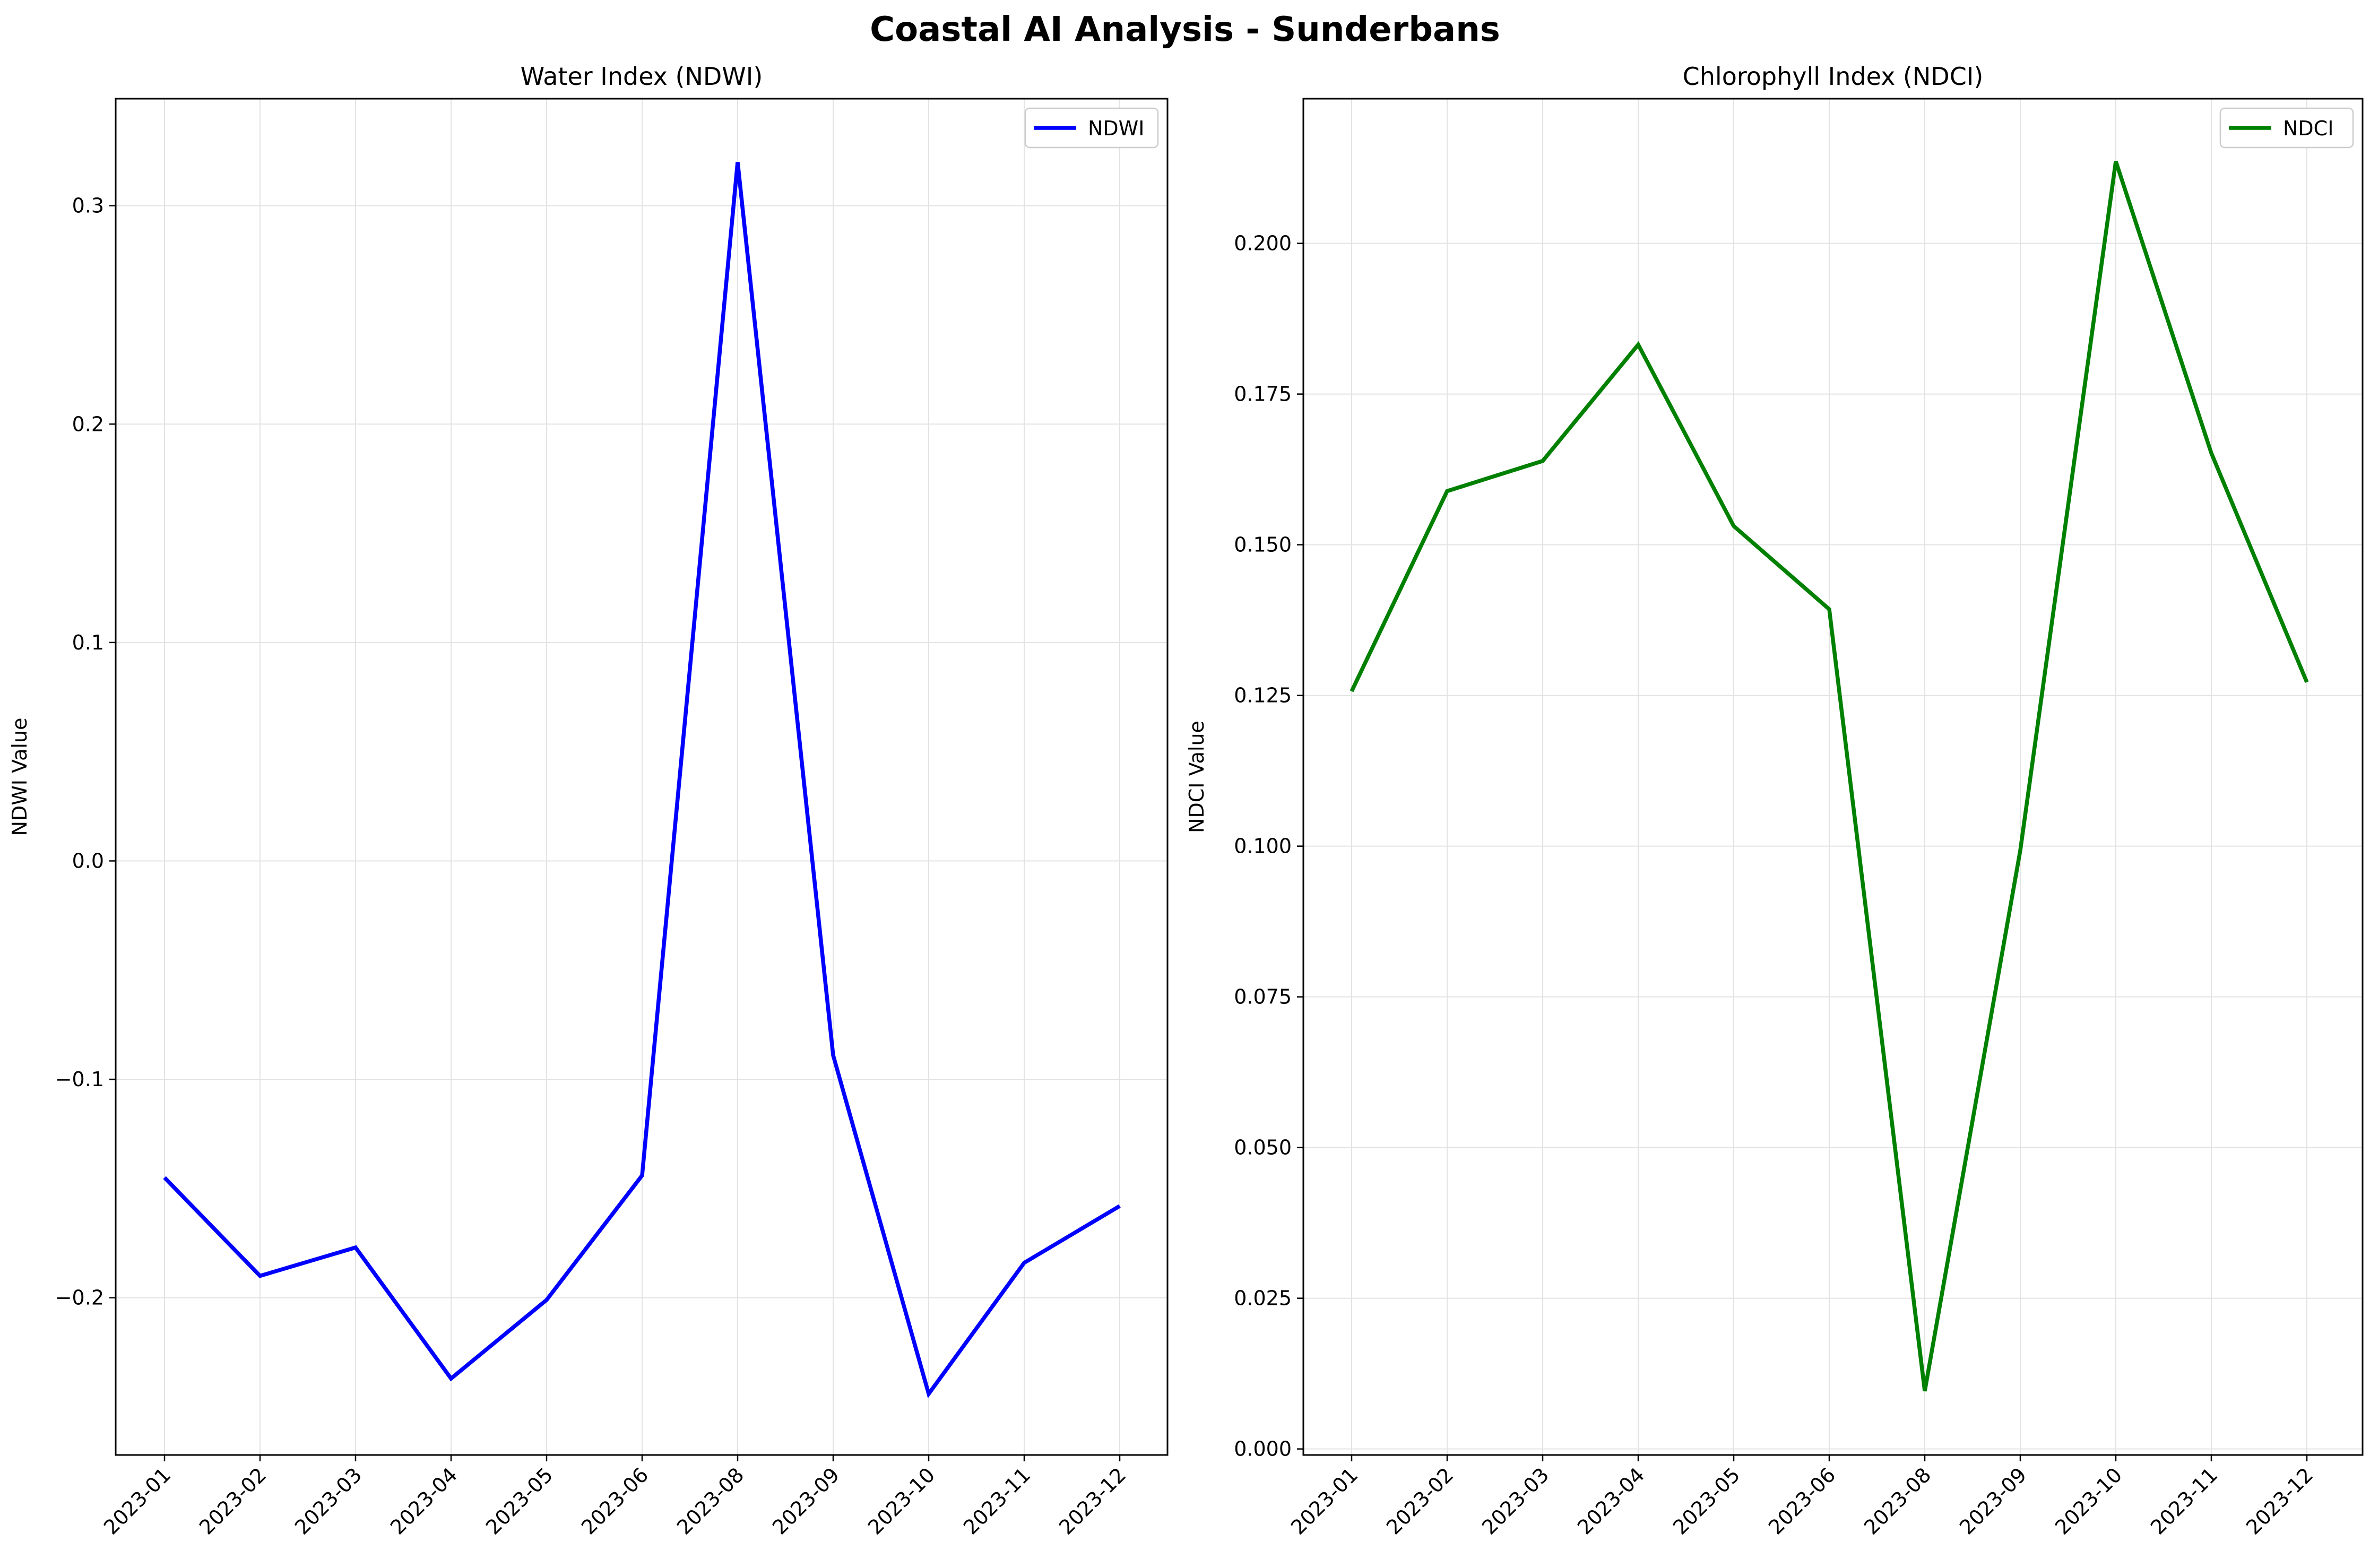 The image size is (2370, 1568). I want to click on y-tick-label: 0.2, so click(88, 424).